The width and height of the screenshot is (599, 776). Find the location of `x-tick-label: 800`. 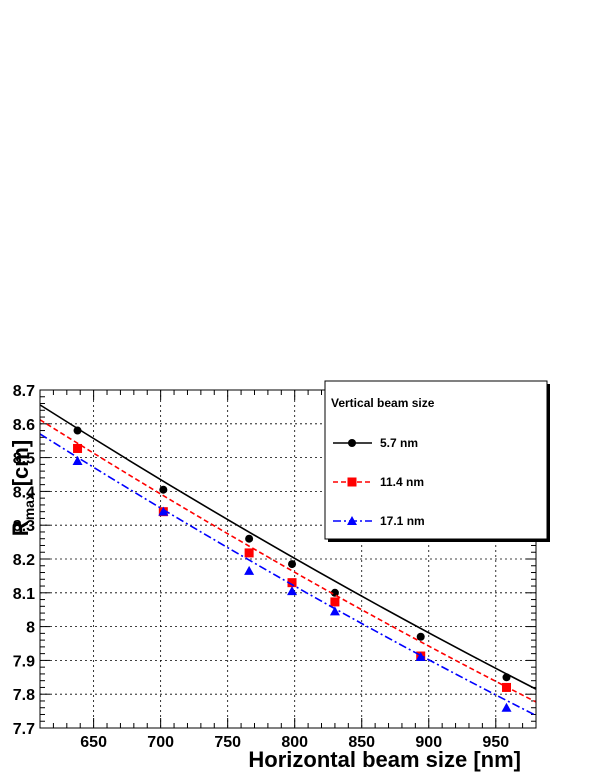

x-tick-label: 800 is located at coordinates (294, 742).